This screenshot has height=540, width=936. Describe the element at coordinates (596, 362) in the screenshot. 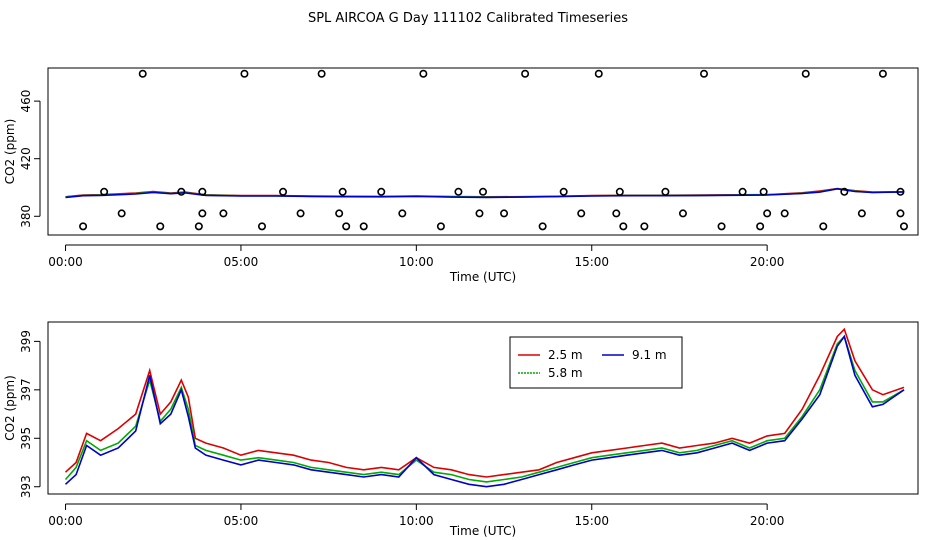

I see `legend-box` at that location.